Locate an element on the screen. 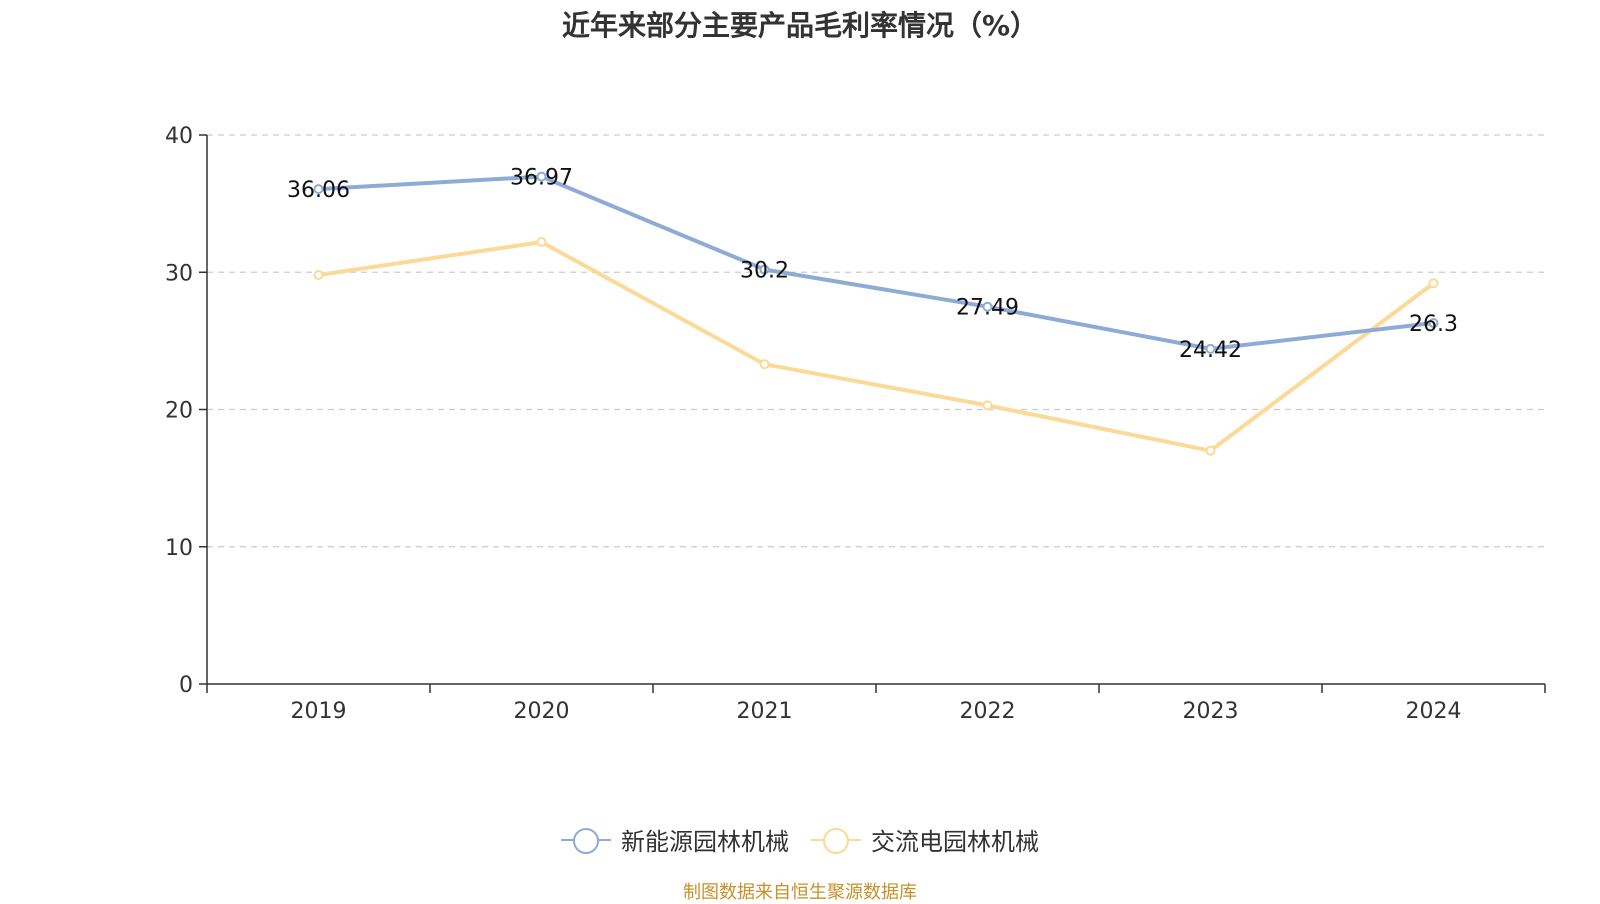  series-1-point-2021 is located at coordinates (764, 269).